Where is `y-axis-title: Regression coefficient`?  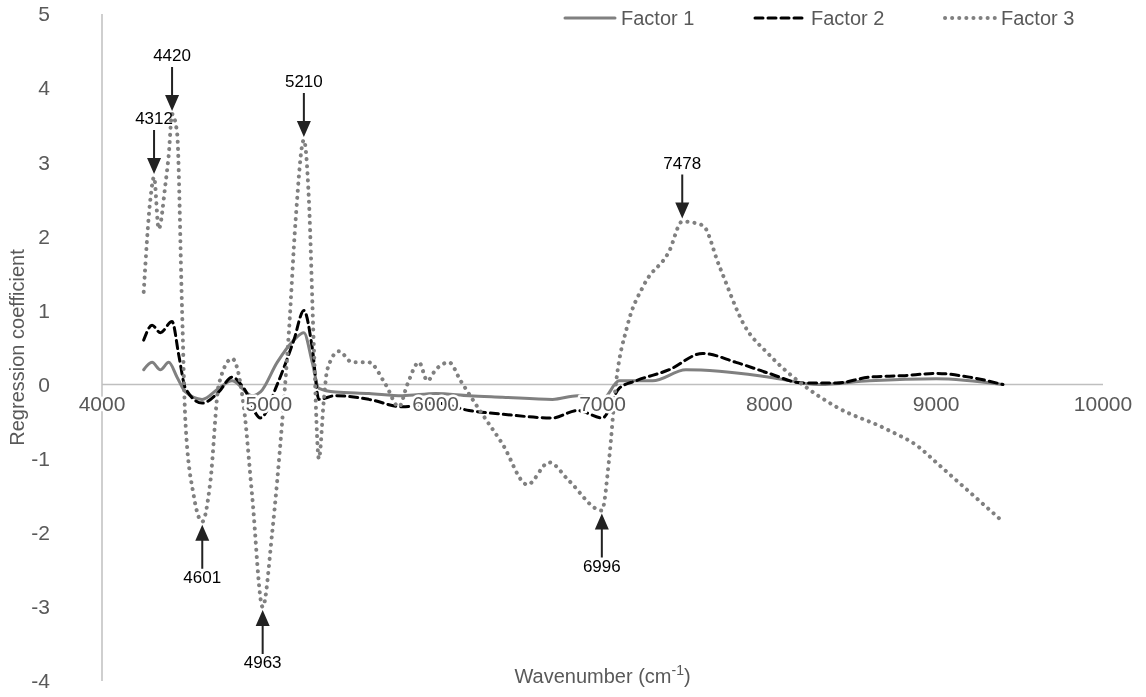 y-axis-title: Regression coefficient is located at coordinates (17, 347).